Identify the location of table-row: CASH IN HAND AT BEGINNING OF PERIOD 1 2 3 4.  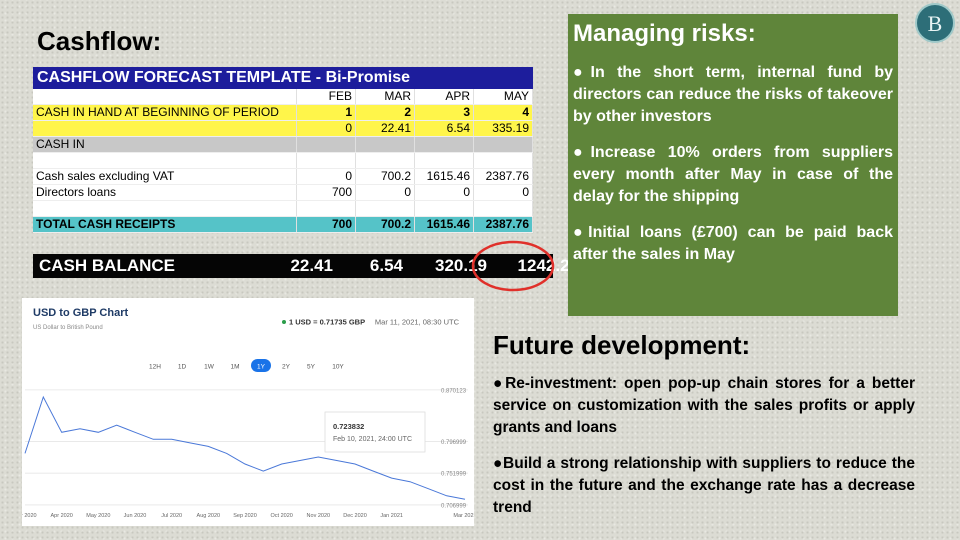
(283, 112).